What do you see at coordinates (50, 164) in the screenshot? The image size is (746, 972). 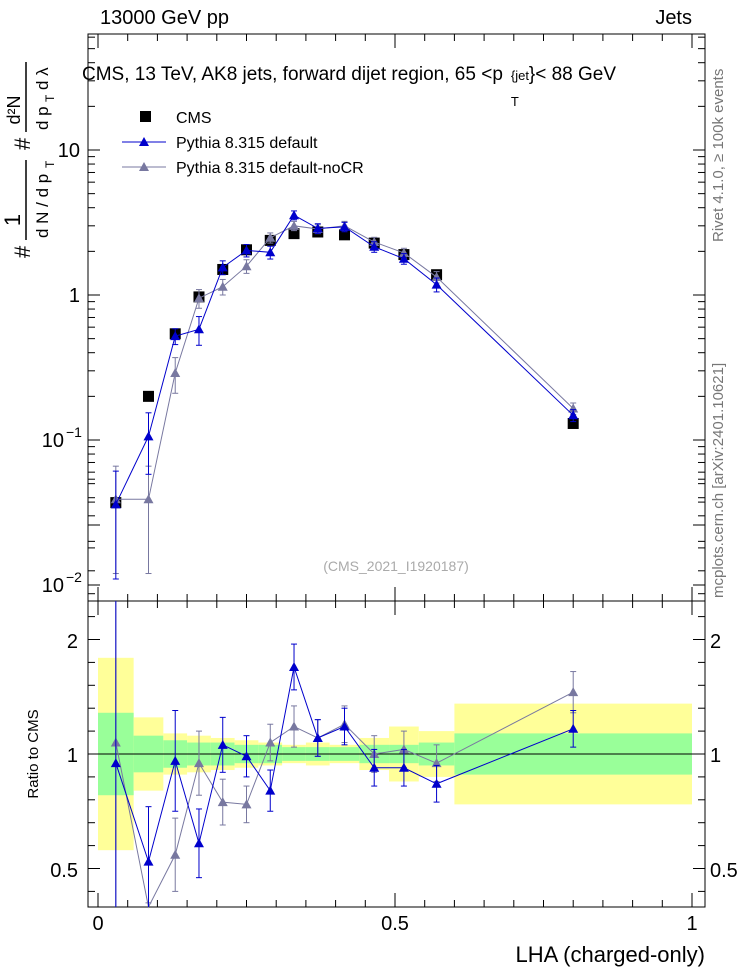 I see `ylabel-frac1-den-sub: T` at bounding box center [50, 164].